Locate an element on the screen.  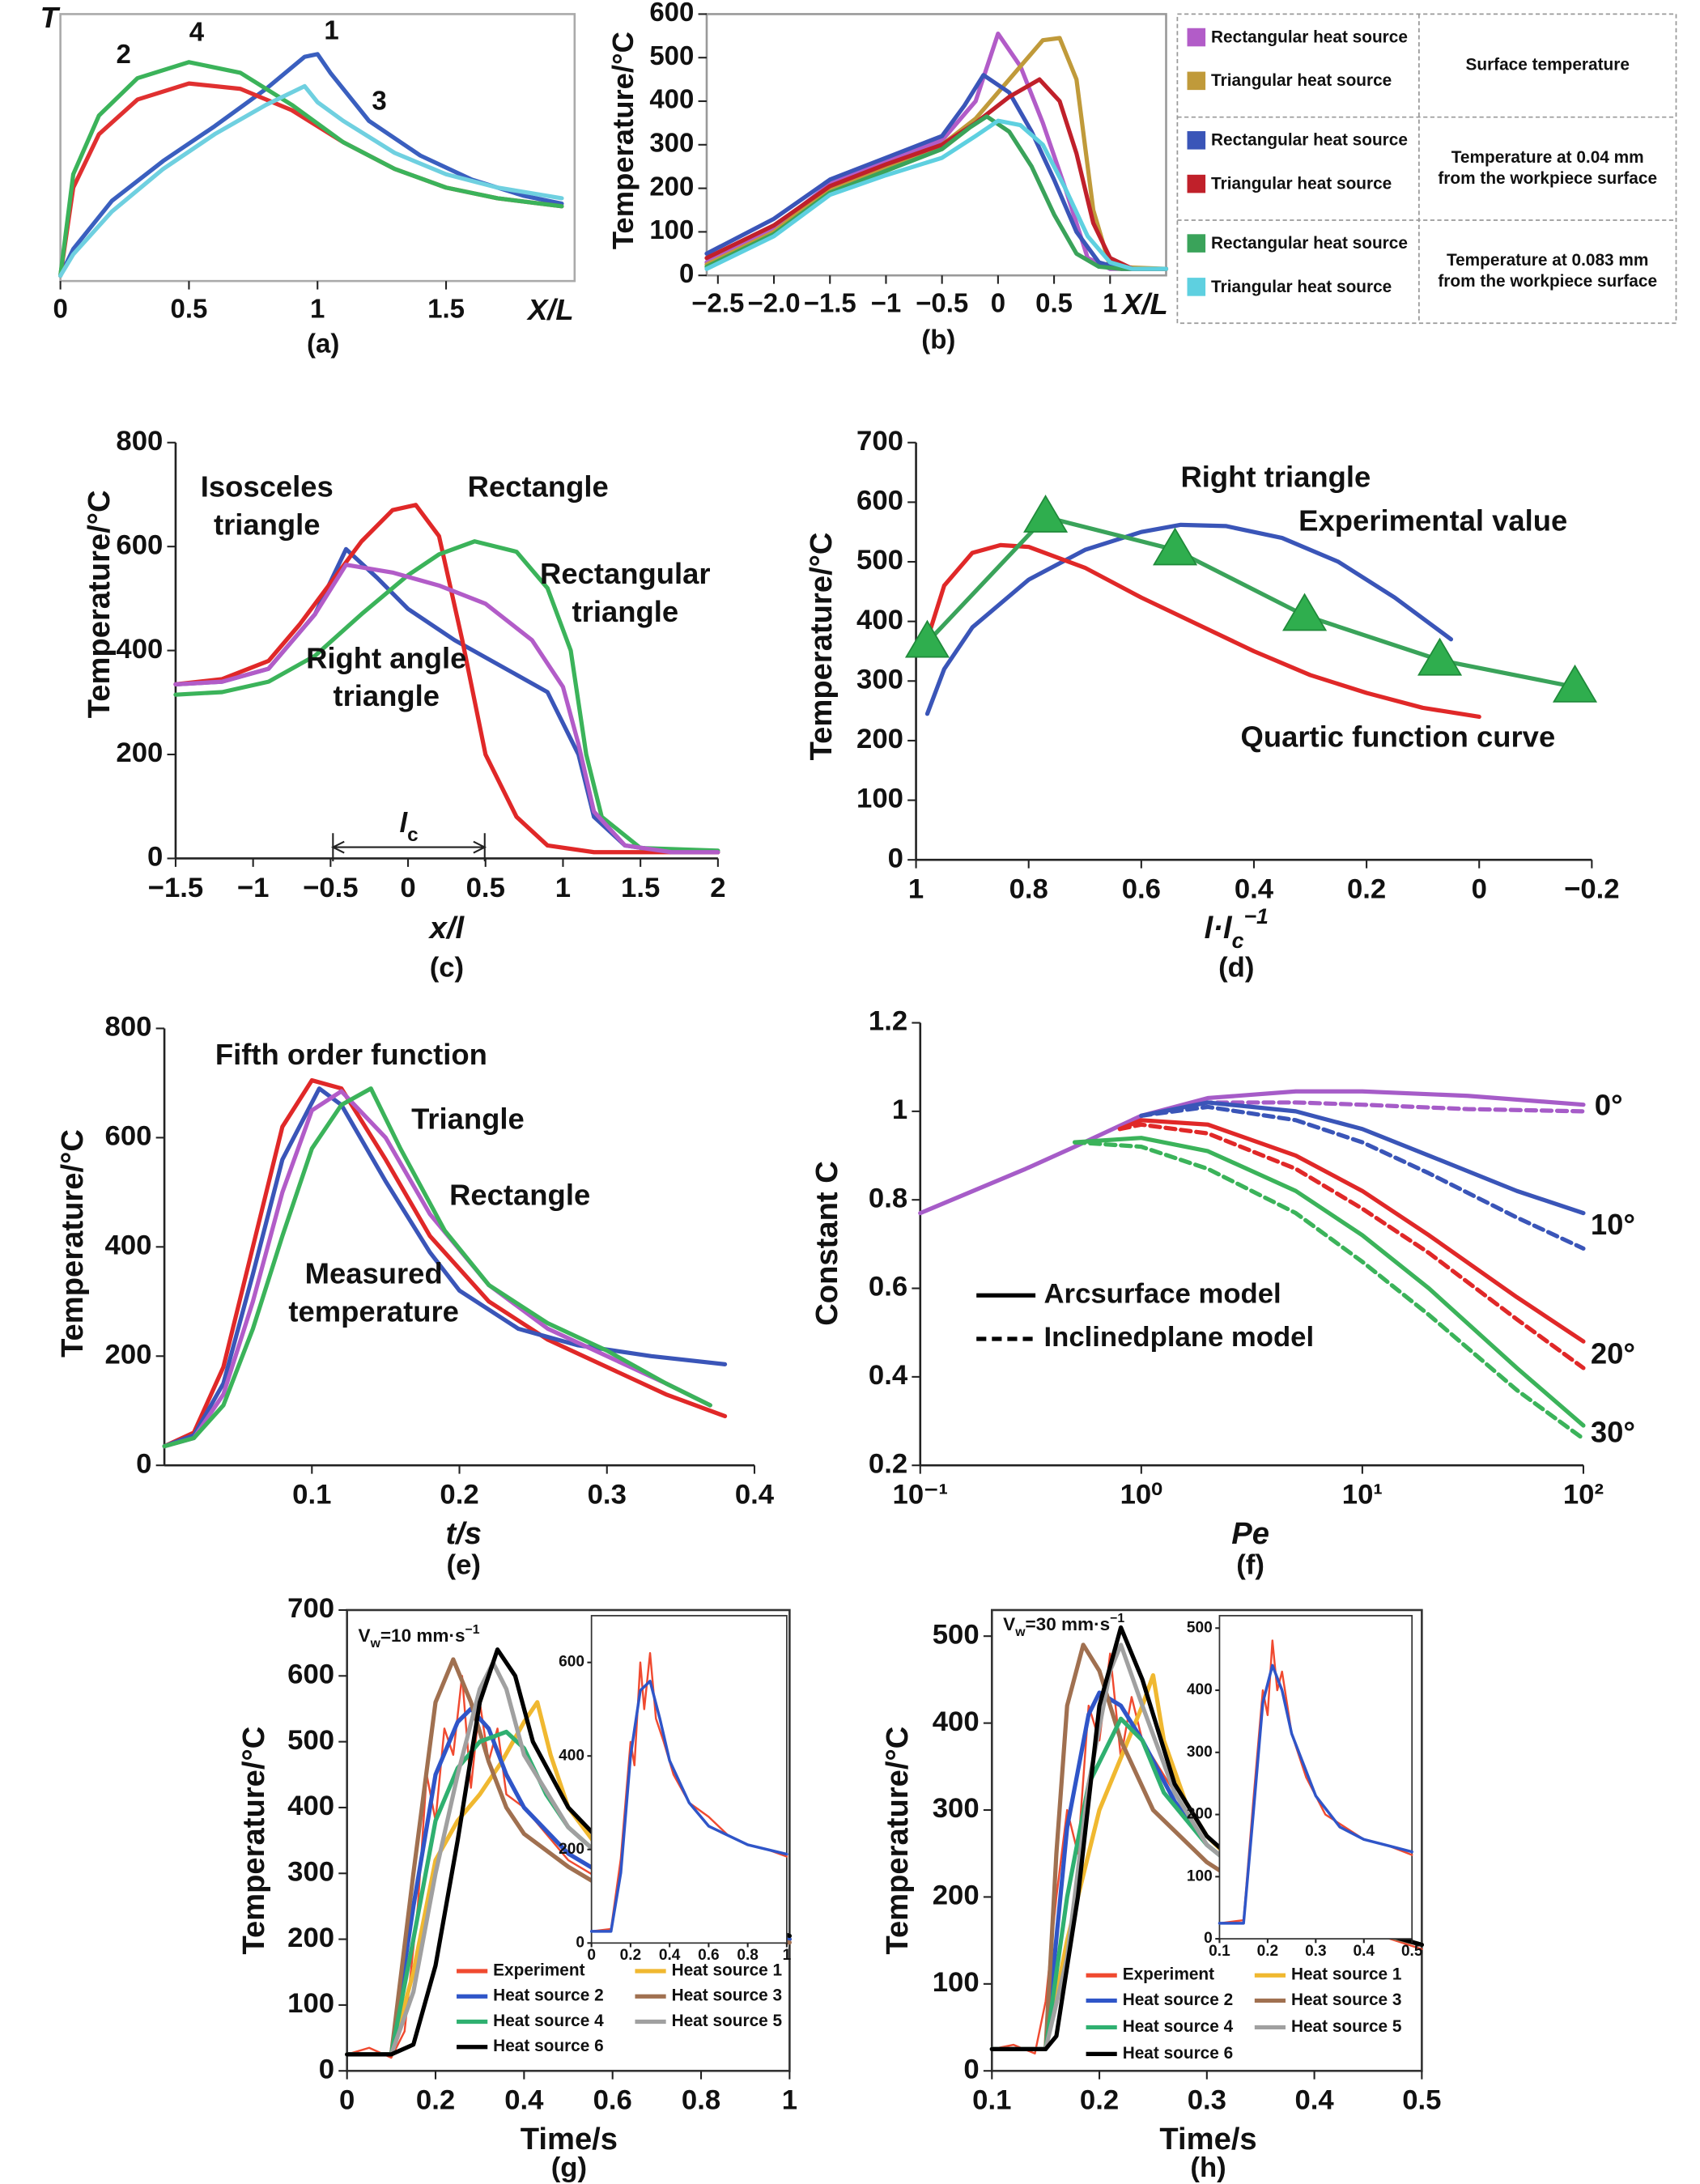
annotation: 0° is located at coordinates (1609, 1105).